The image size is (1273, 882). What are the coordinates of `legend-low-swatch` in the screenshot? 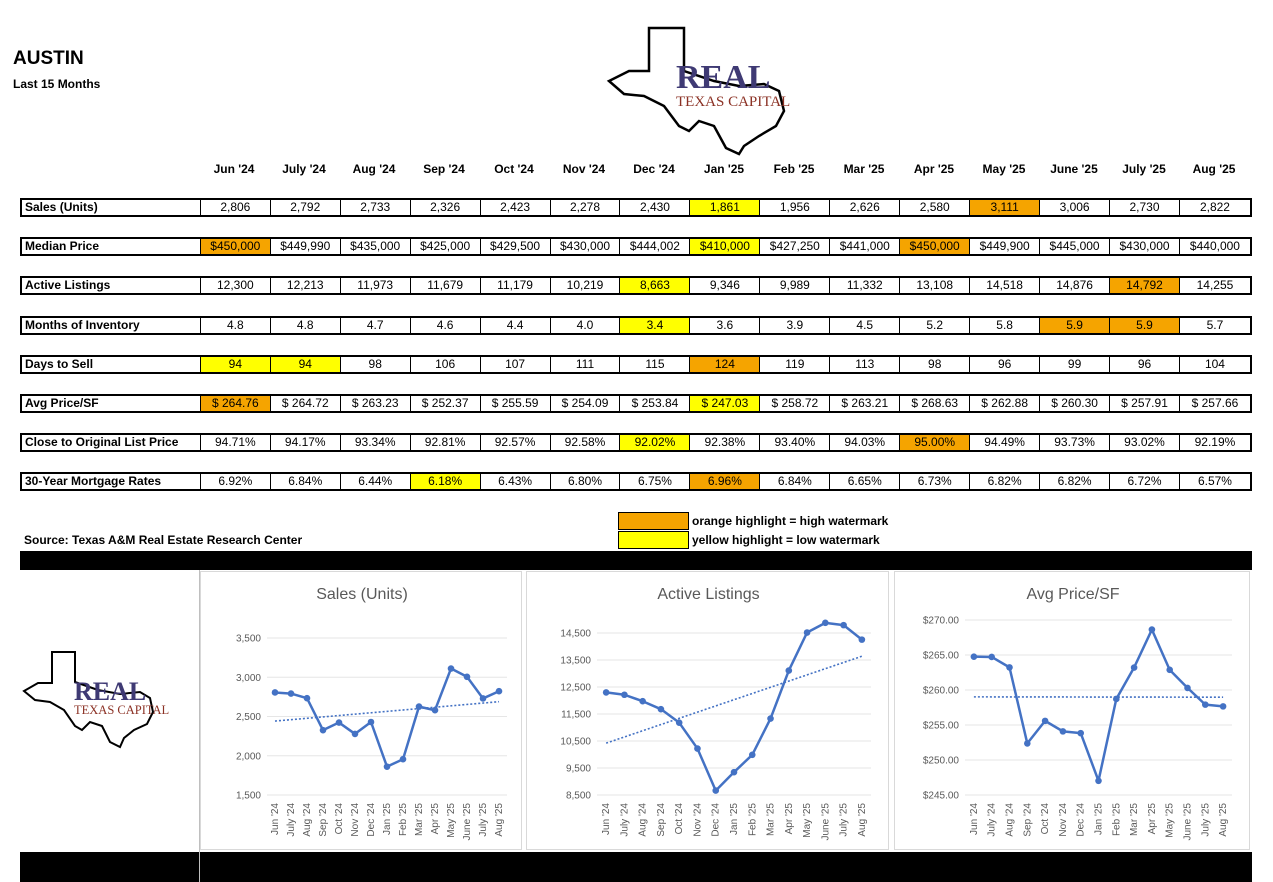 It's located at (653, 540).